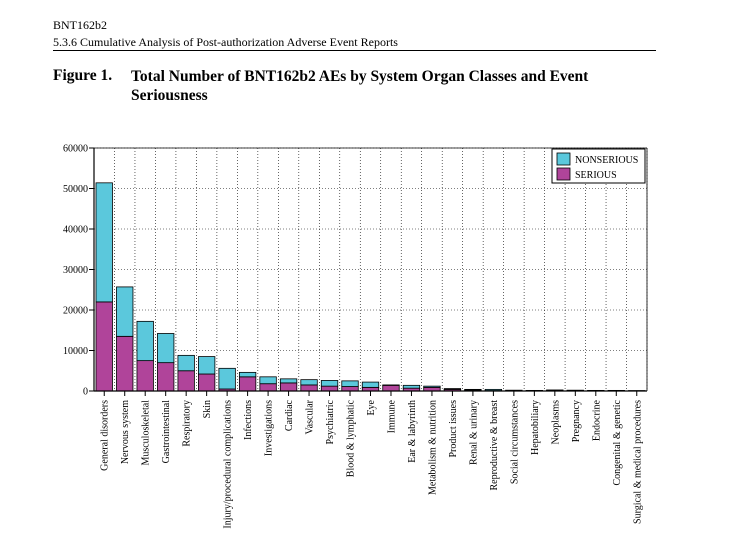 This screenshot has width=738, height=558. I want to click on x-tick-label: Gastrointestinal, so click(166, 432).